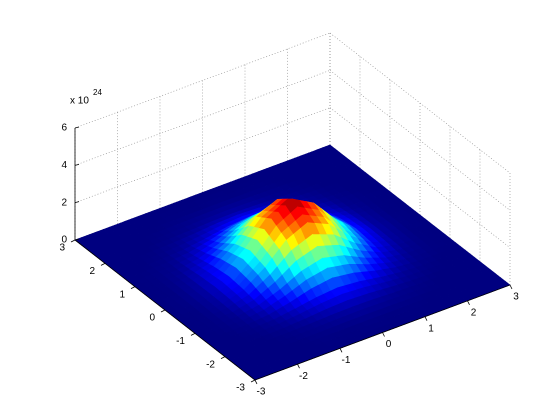  Describe the element at coordinates (97, 92) in the screenshot. I see `z-exponent: 24` at that location.